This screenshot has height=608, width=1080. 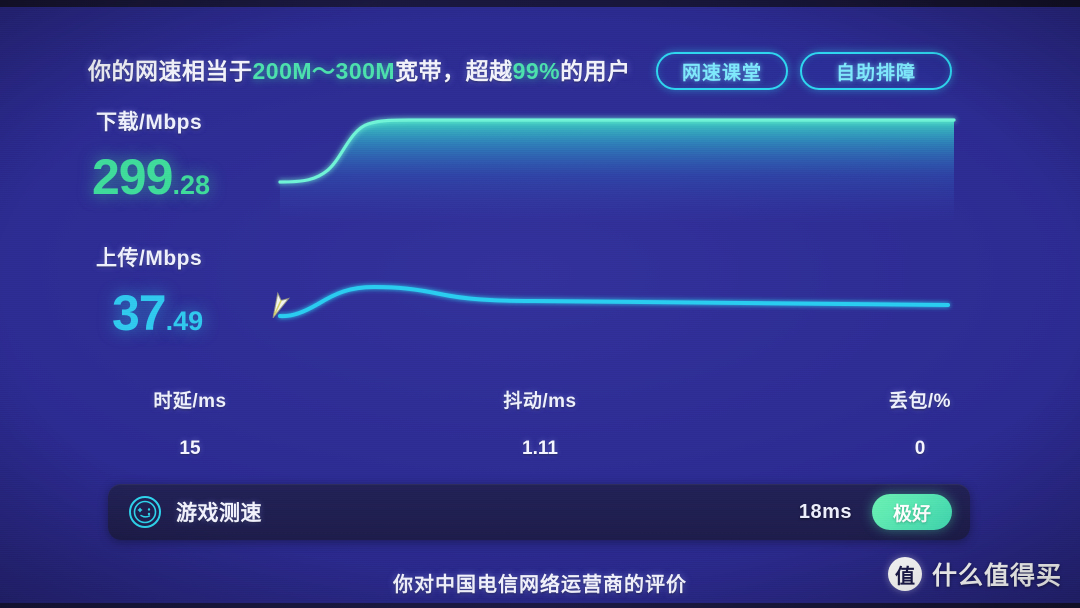 I want to click on download-value-integer: 299, so click(x=132, y=177).